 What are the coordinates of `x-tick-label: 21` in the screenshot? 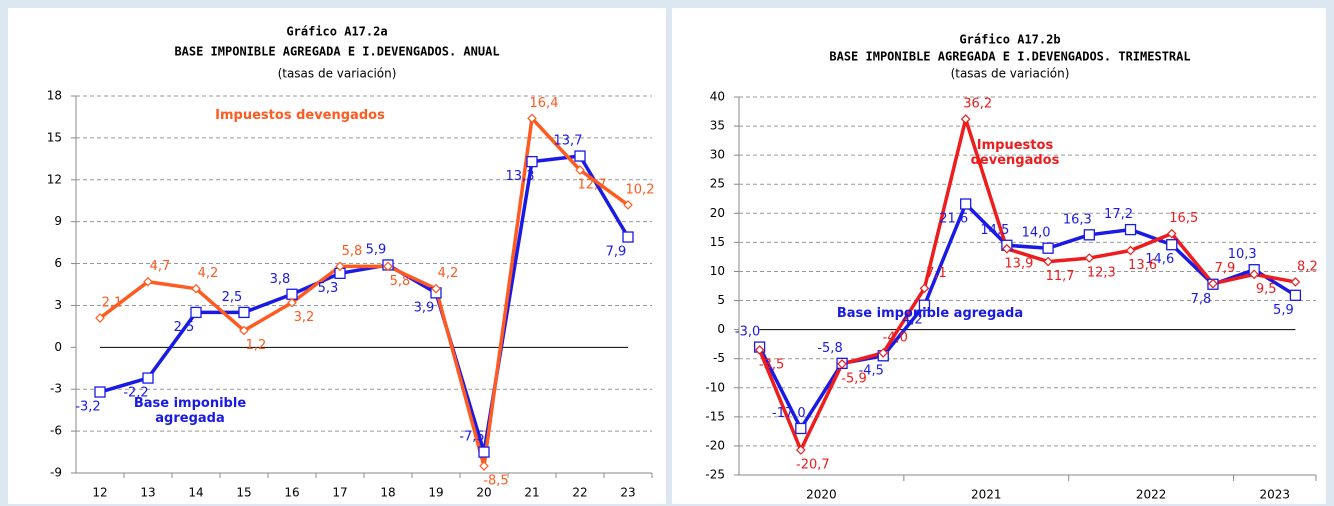 It's located at (531, 493).